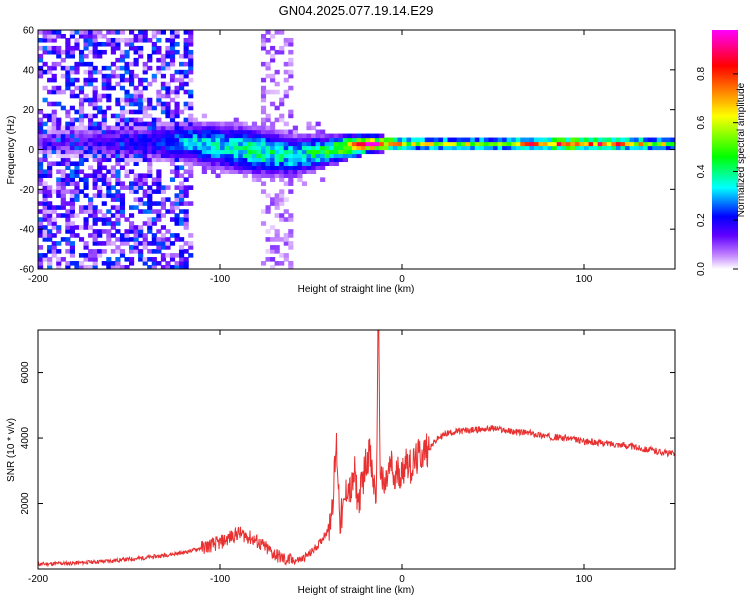 The image size is (750, 600). I want to click on spectrogram-ytick-label: -40, so click(27, 230).